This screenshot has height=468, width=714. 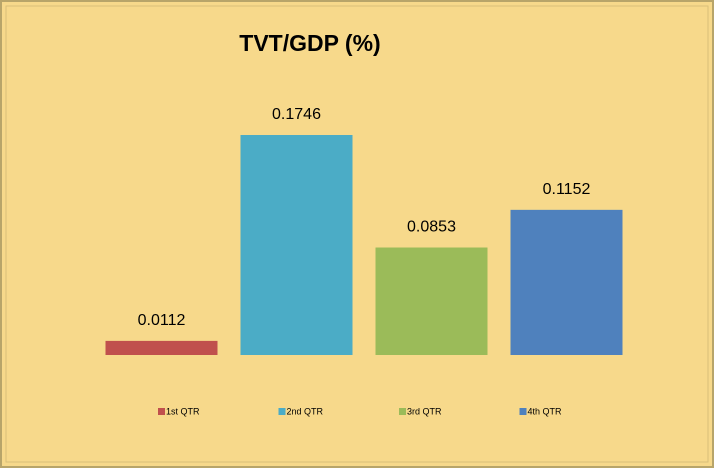 I want to click on legend-label: 3rd QTR, so click(x=424, y=411).